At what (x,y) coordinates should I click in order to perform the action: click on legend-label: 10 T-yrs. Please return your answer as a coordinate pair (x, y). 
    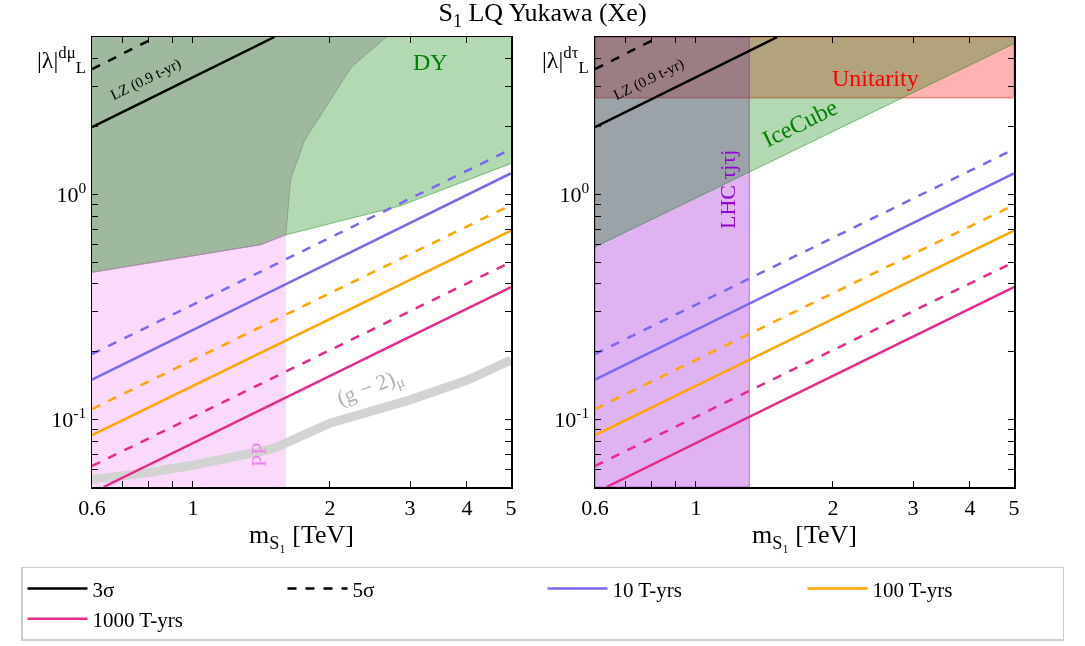
    Looking at the image, I should click on (647, 589).